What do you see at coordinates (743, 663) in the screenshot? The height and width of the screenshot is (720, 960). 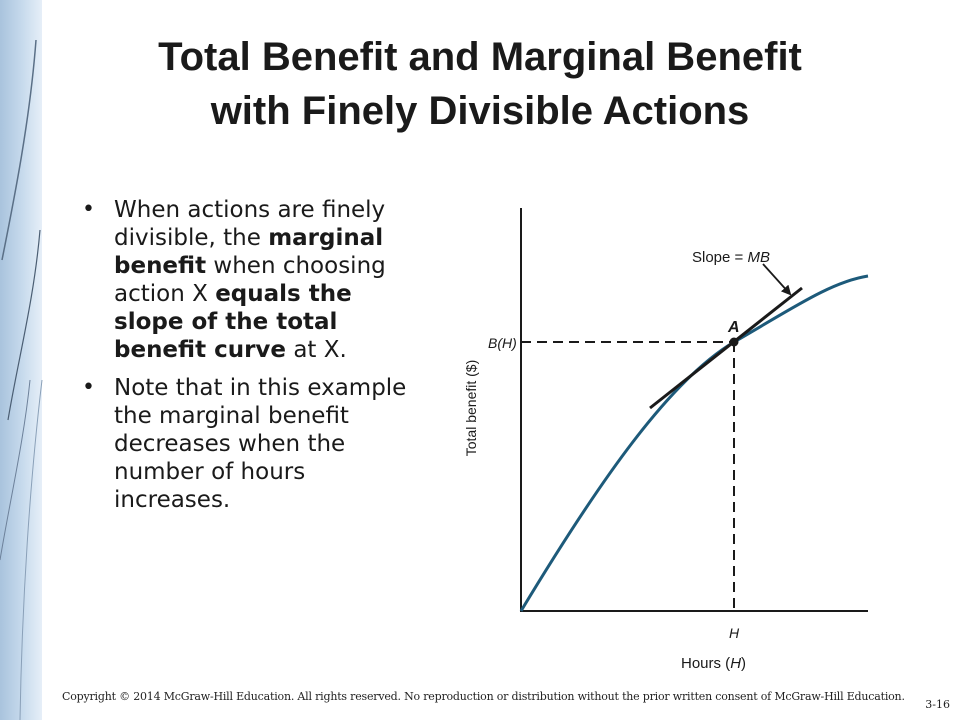 I see `x-axis-label-suffix: )` at bounding box center [743, 663].